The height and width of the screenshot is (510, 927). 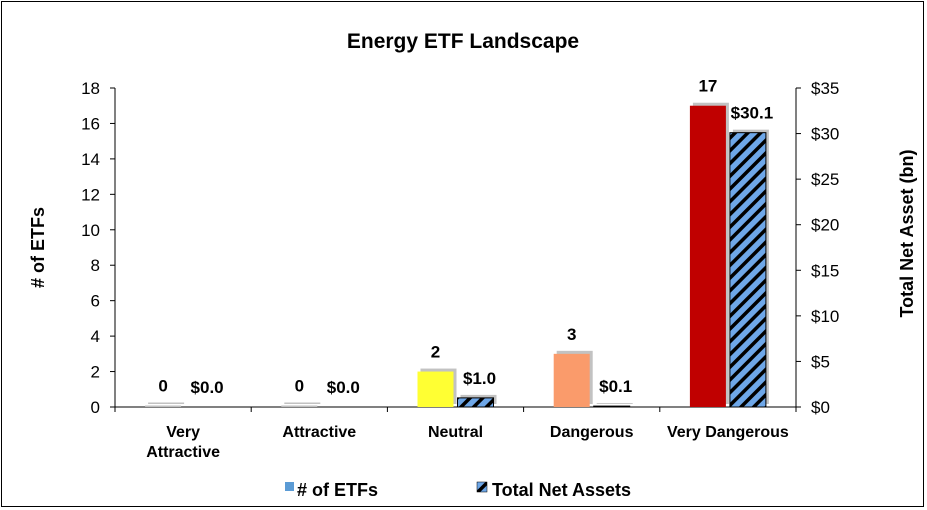 I want to click on data-label-net-assets: $0.1, so click(x=615, y=386).